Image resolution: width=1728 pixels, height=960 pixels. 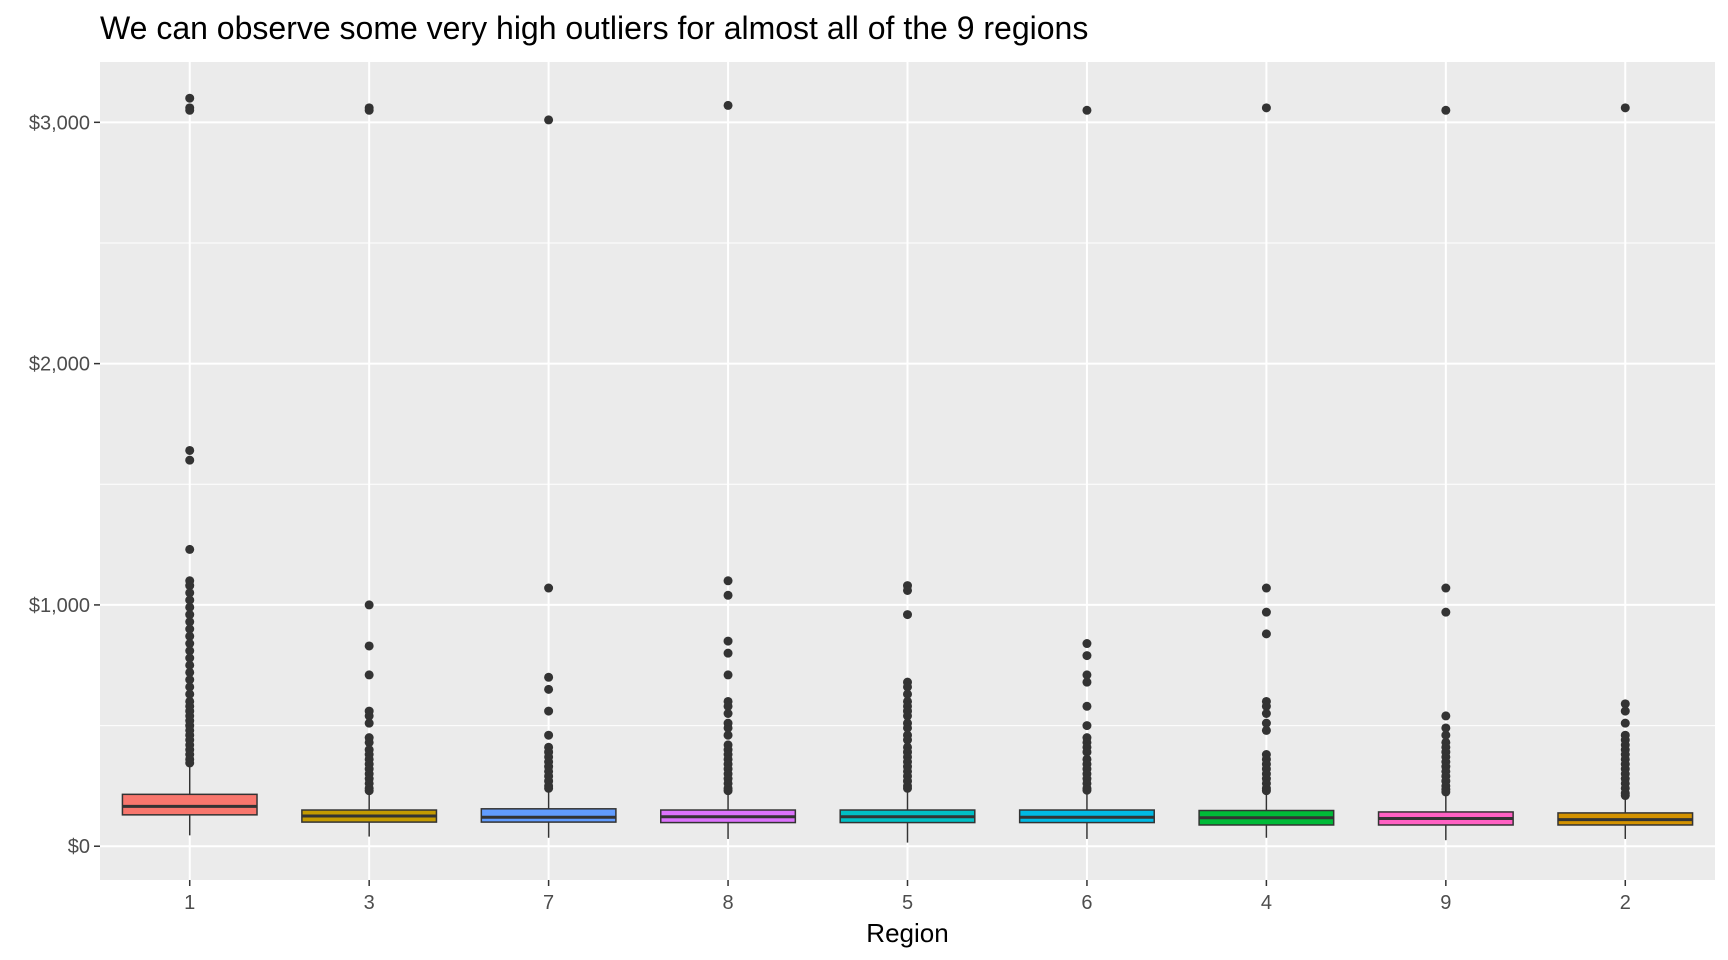 What do you see at coordinates (369, 903) in the screenshot?
I see `x-tick-label: 3` at bounding box center [369, 903].